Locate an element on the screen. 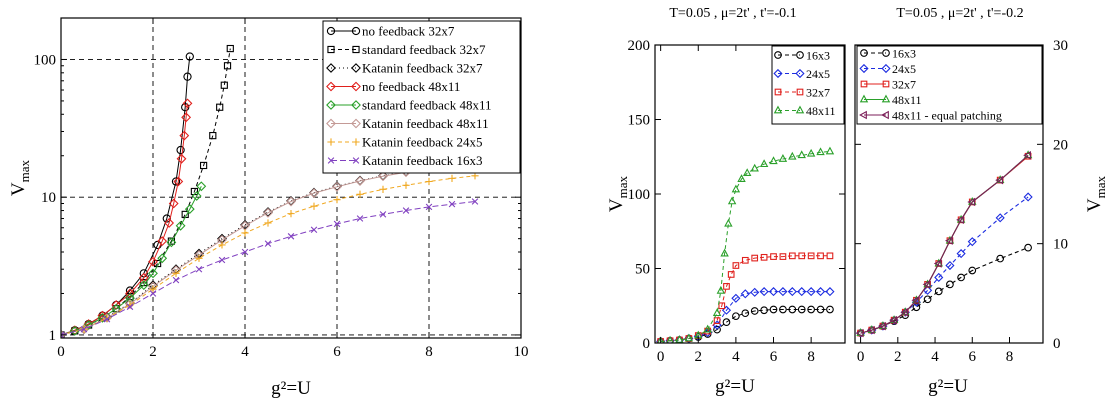 This screenshot has width=1111, height=400. legend-label: Katanin feedback 32x7 is located at coordinates (422, 68).